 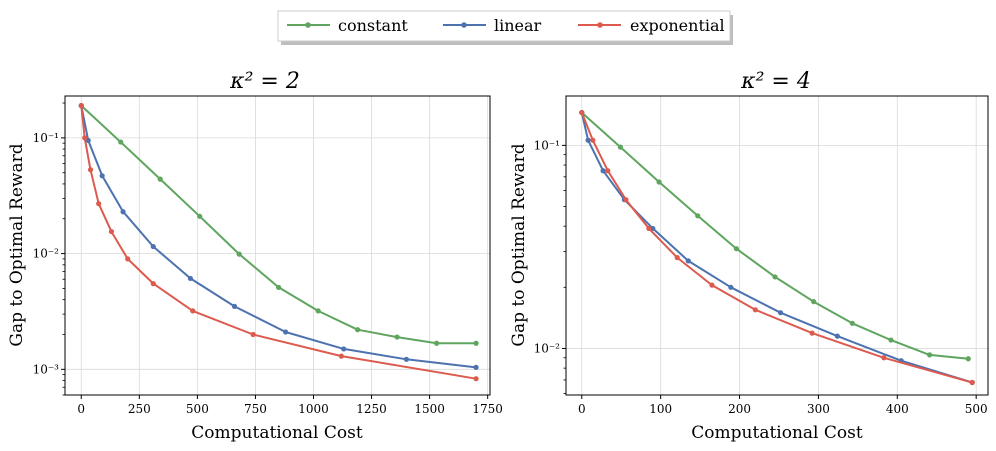 What do you see at coordinates (373, 25) in the screenshot?
I see `legend-label-constant: constant` at bounding box center [373, 25].